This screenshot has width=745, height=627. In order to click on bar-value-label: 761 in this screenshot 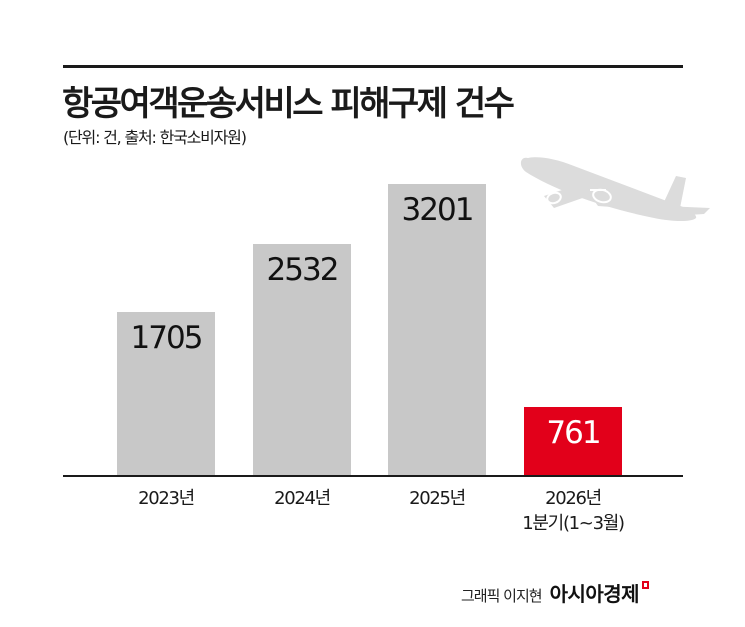, I will do `click(573, 433)`.